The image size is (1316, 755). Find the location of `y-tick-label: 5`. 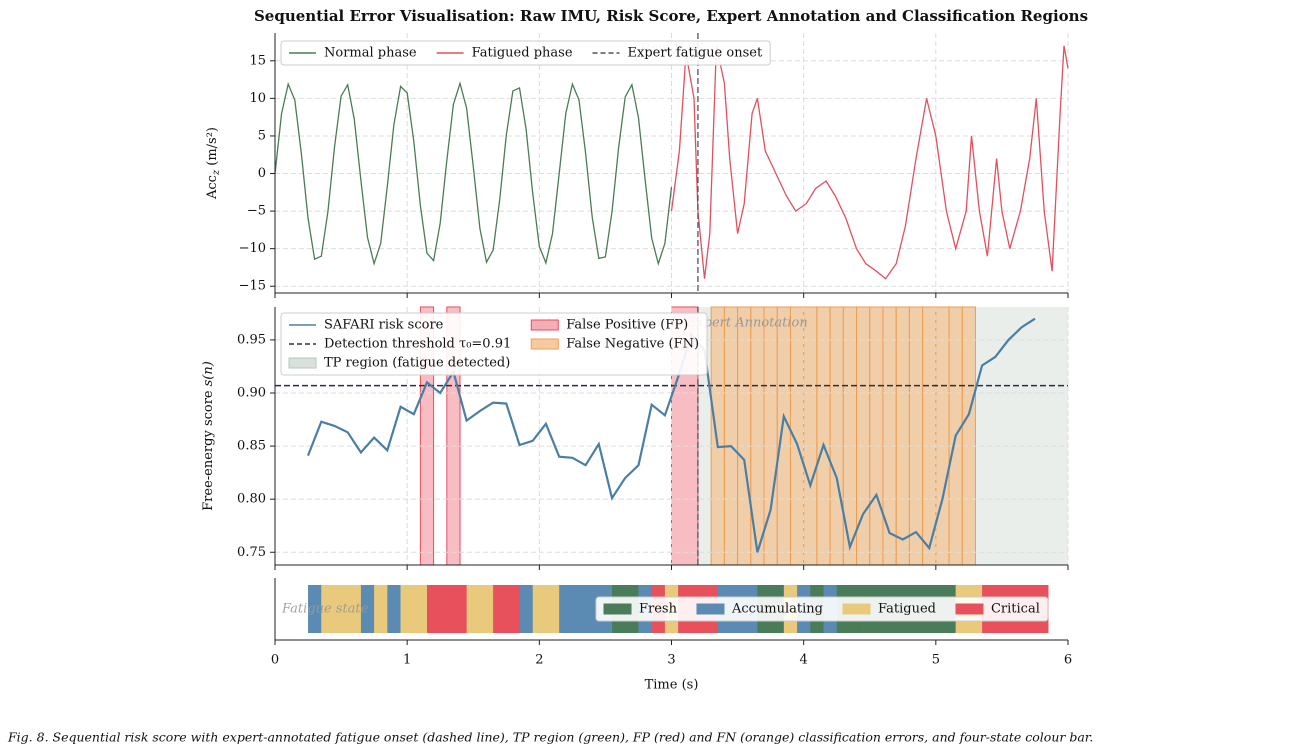

y-tick-label: 5 is located at coordinates (262, 135).